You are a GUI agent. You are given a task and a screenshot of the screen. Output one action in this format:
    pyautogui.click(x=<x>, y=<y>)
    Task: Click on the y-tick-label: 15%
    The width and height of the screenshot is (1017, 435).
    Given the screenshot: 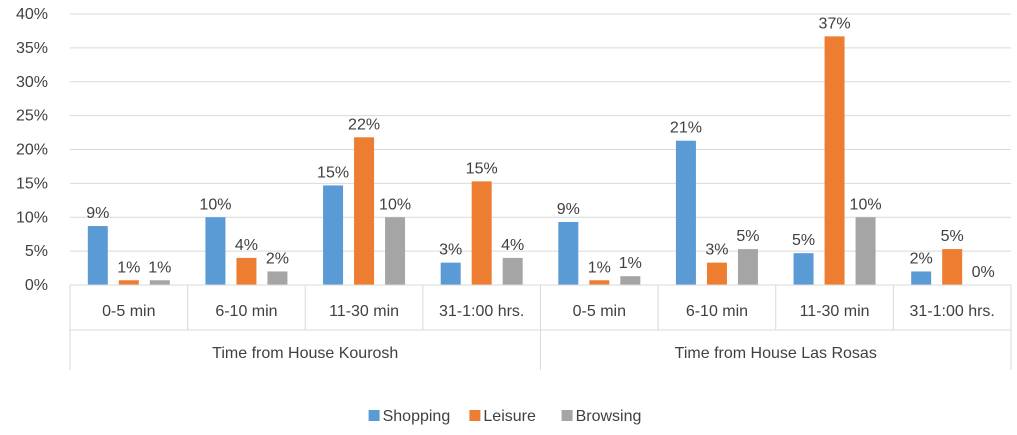 What is the action you would take?
    pyautogui.click(x=32, y=183)
    